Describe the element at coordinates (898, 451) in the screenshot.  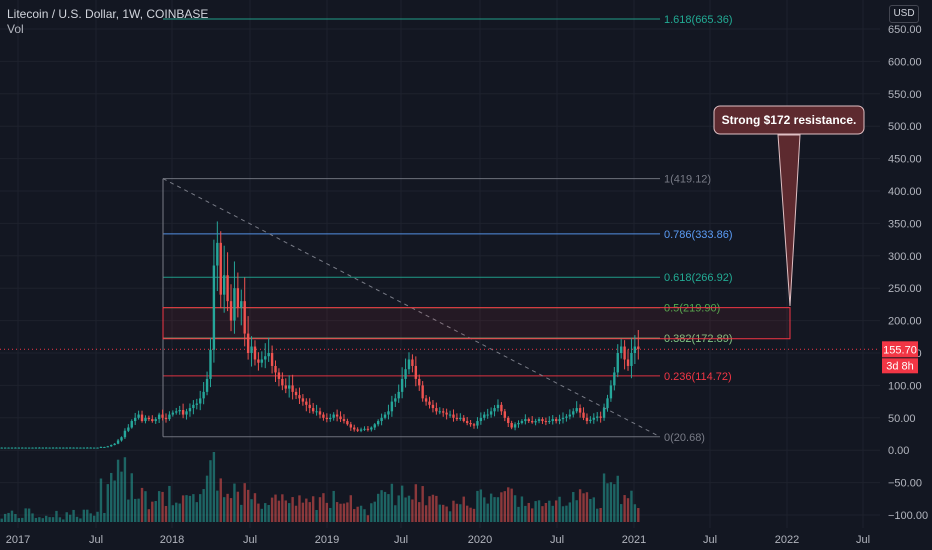
I see `y-tick-label: 0.00` at that location.